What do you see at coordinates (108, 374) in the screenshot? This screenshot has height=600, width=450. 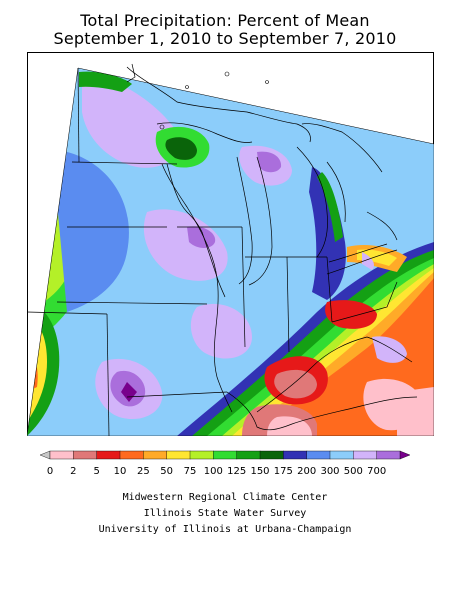 I see `mo-west-border` at bounding box center [108, 374].